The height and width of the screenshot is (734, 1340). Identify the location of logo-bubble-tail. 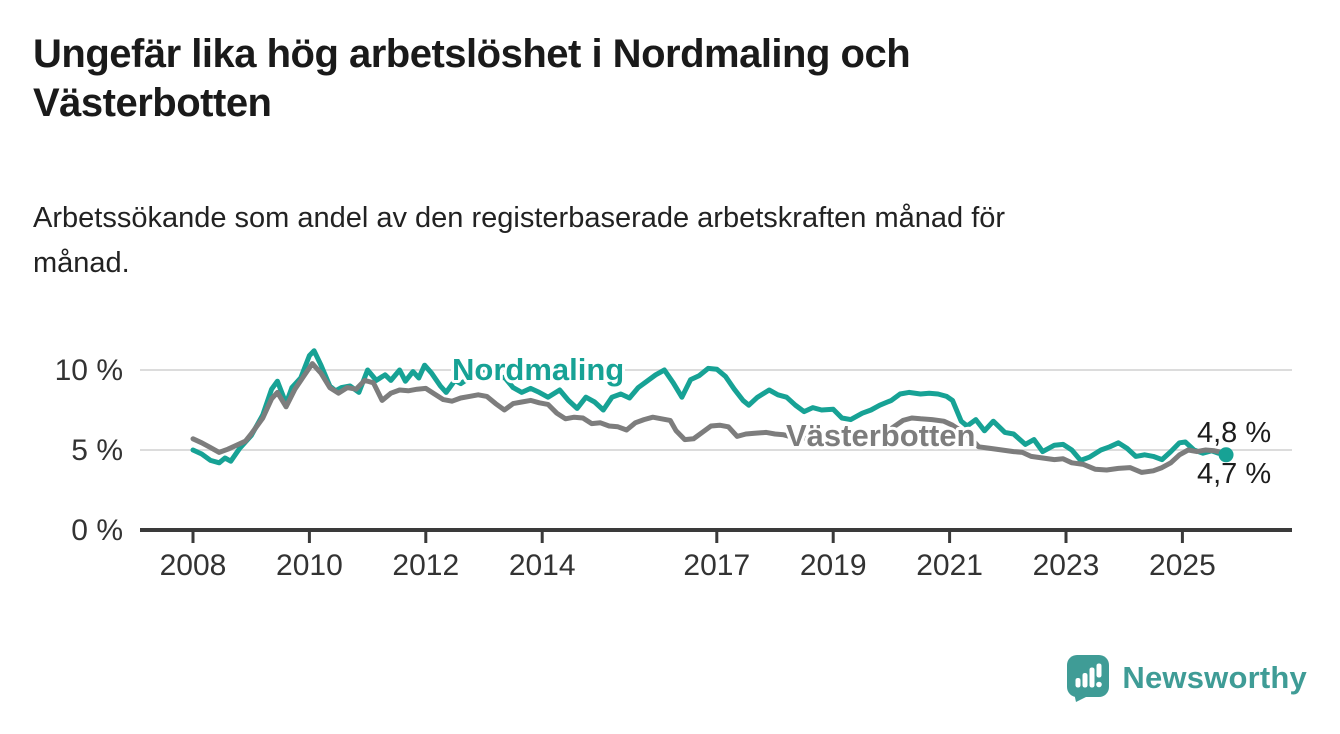
(1081, 697).